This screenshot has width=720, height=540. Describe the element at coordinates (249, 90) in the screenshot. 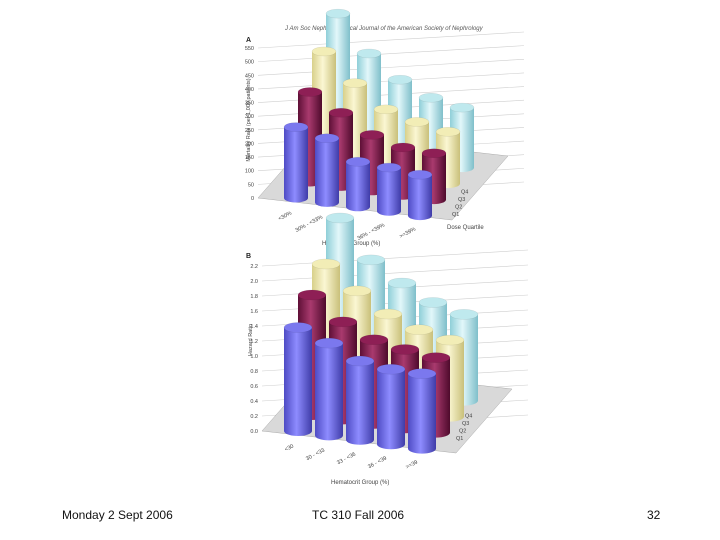

I see `y-tick-label: 400` at that location.